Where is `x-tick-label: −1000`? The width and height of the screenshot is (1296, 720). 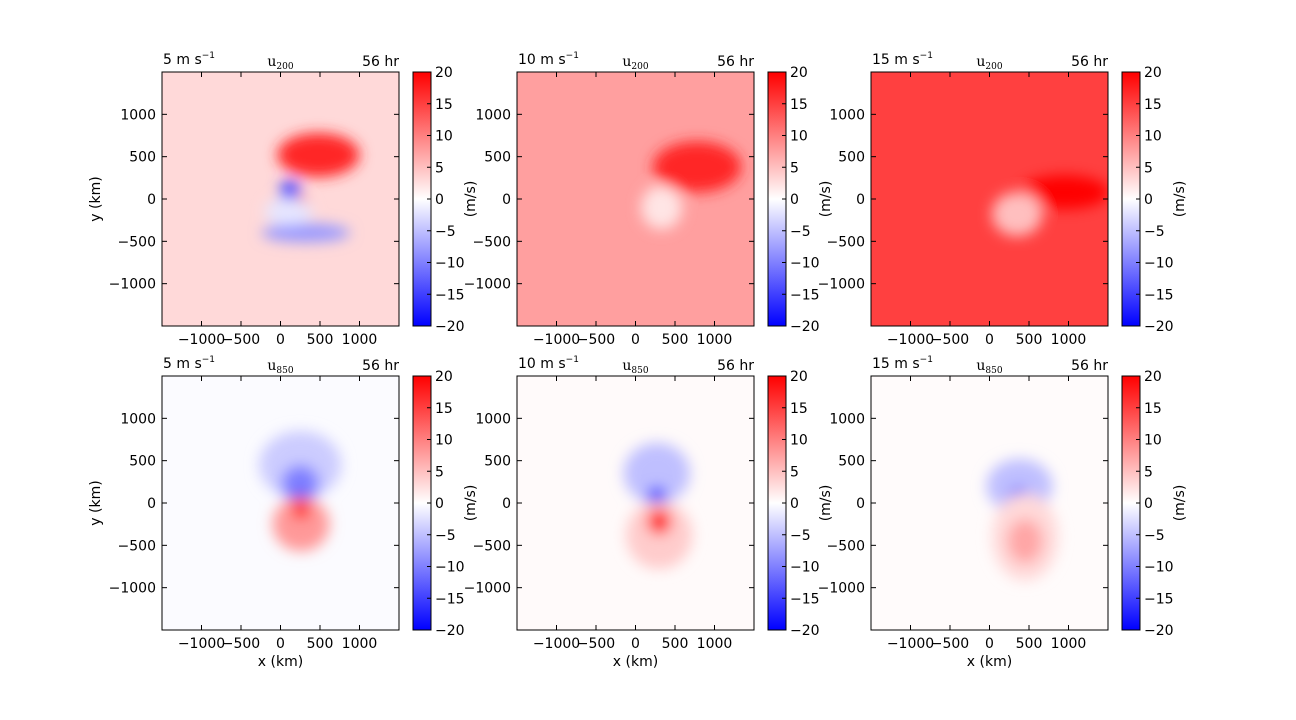
x-tick-label: −1000 is located at coordinates (556, 644).